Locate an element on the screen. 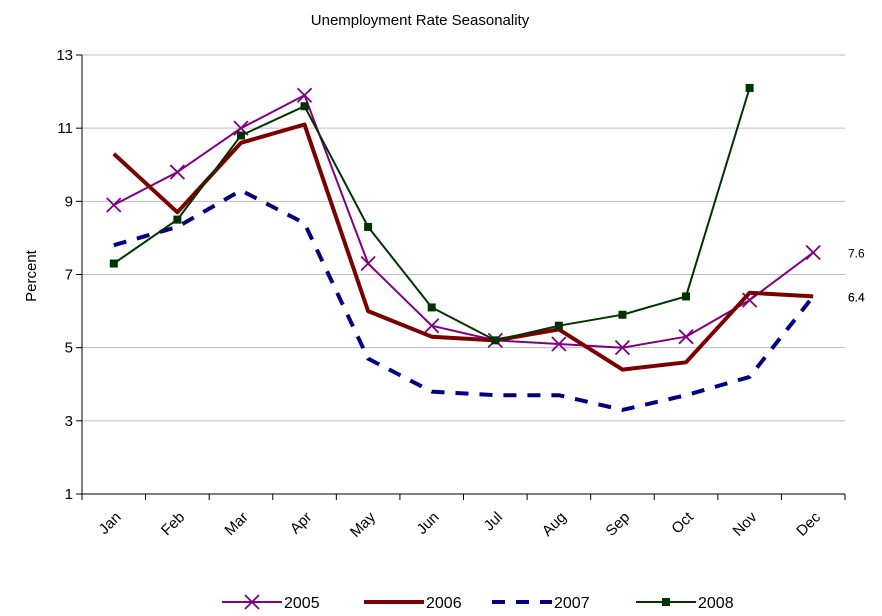 Image resolution: width=882 pixels, height=616 pixels. end-label-2007: 6.4 is located at coordinates (856, 297).